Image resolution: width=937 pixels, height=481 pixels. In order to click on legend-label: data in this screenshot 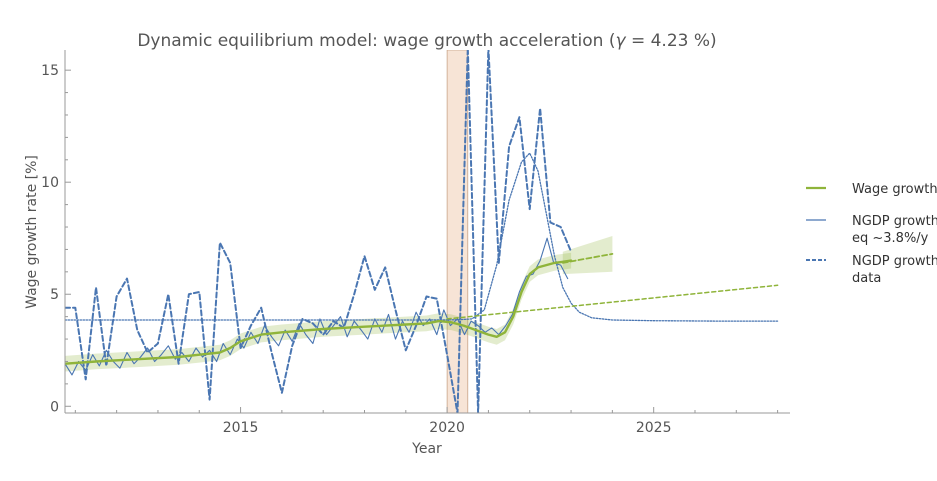, I will do `click(866, 278)`.